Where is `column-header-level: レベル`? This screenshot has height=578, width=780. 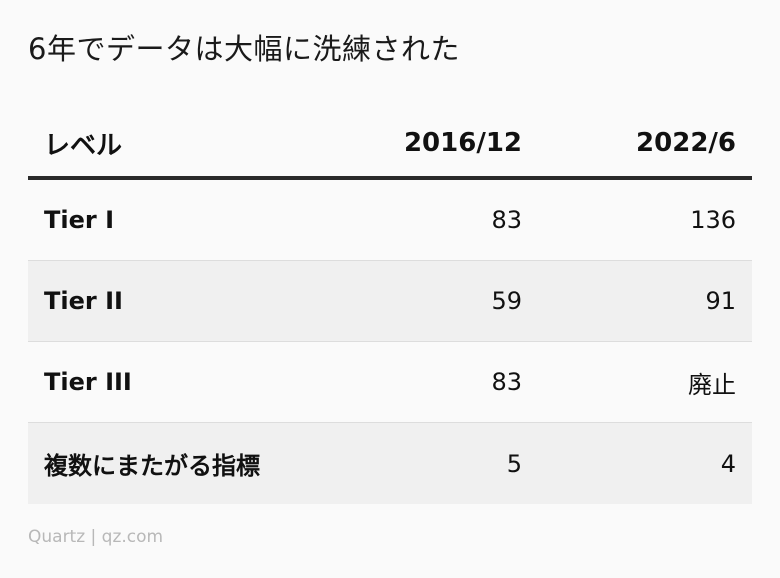
column-header-level: レベル is located at coordinates (83, 145).